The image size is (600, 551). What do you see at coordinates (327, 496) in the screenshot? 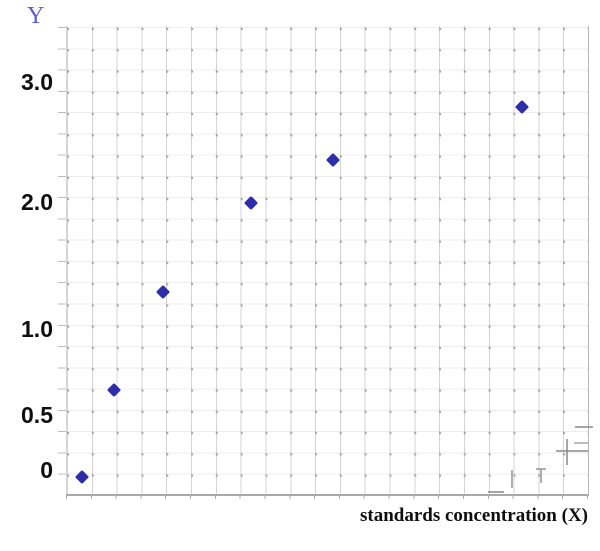
I see `x-axis-tick-marks` at bounding box center [327, 496].